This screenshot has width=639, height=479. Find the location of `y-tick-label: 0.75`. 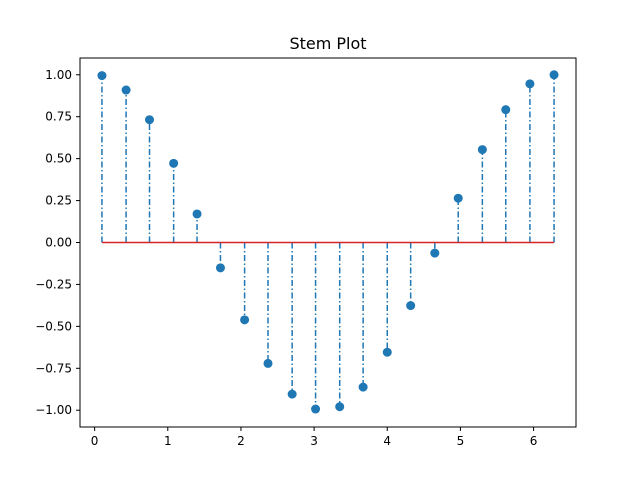

y-tick-label: 0.75 is located at coordinates (58, 117).